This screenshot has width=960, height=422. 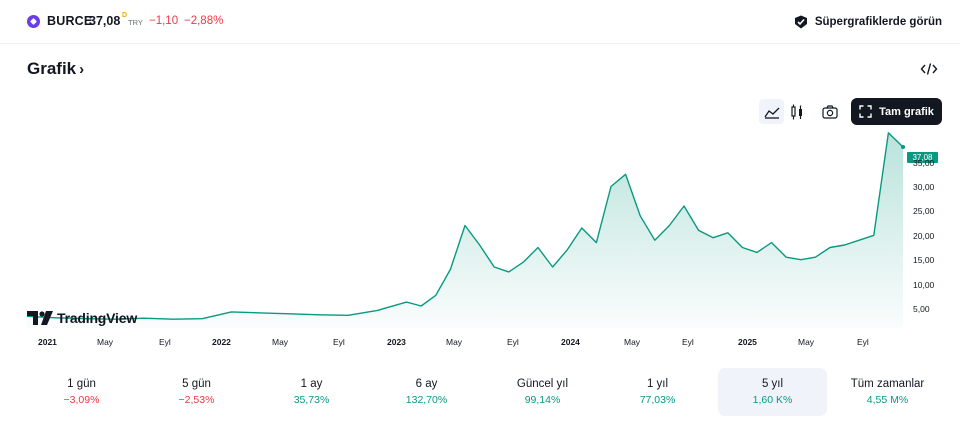 I want to click on period-label: Tüm zamanlar, so click(x=887, y=384).